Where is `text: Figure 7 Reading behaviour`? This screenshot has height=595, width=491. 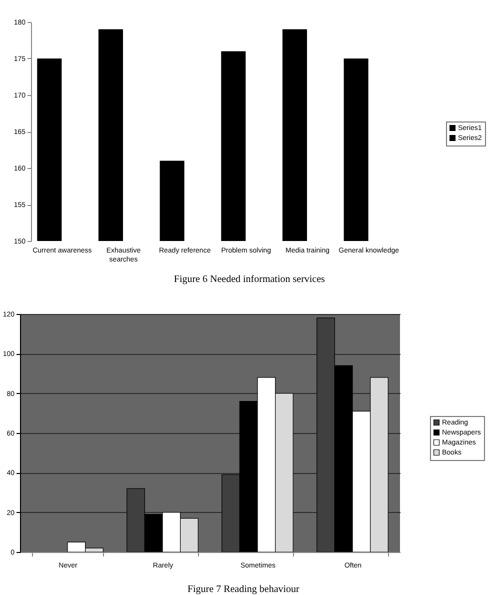 text: Figure 7 Reading behaviour is located at coordinates (243, 589).